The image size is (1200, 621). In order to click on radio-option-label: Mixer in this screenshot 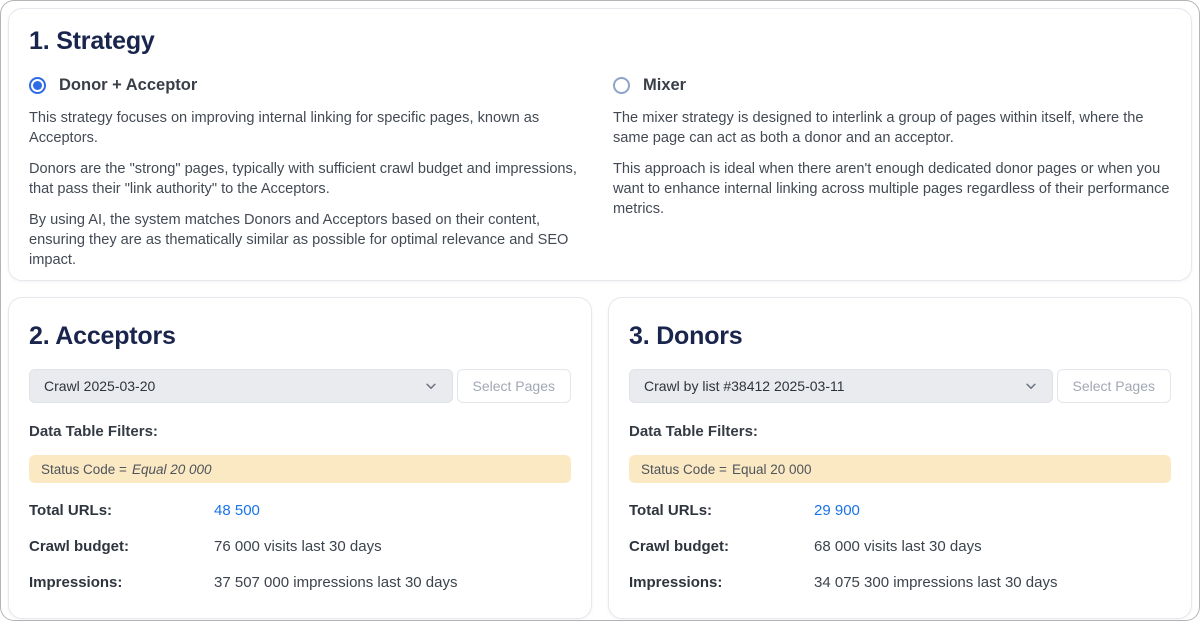, I will do `click(665, 85)`.